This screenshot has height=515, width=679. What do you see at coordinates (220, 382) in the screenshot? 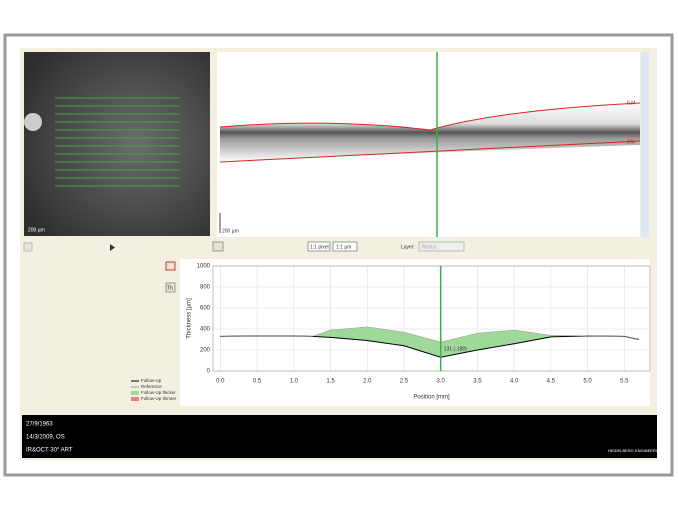
I see `x-tick-label: 0.0` at bounding box center [220, 382].